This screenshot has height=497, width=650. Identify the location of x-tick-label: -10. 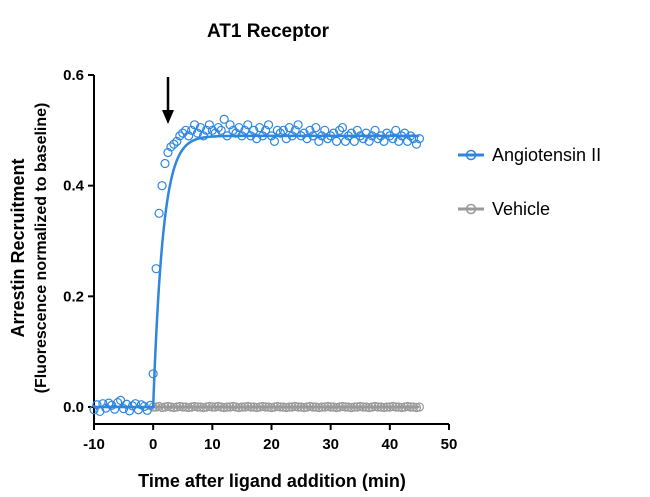
(94, 444).